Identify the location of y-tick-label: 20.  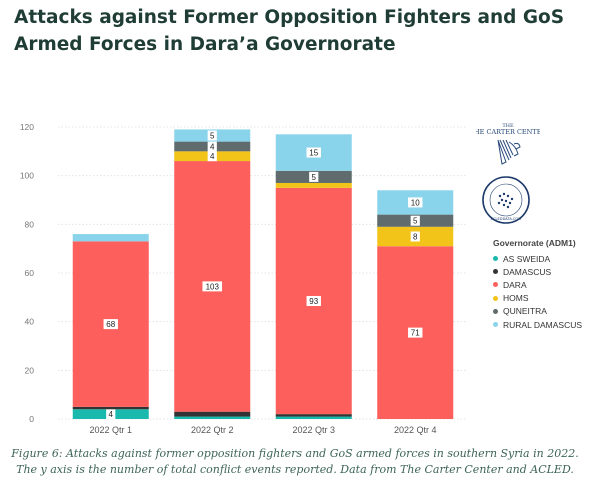
(30, 370).